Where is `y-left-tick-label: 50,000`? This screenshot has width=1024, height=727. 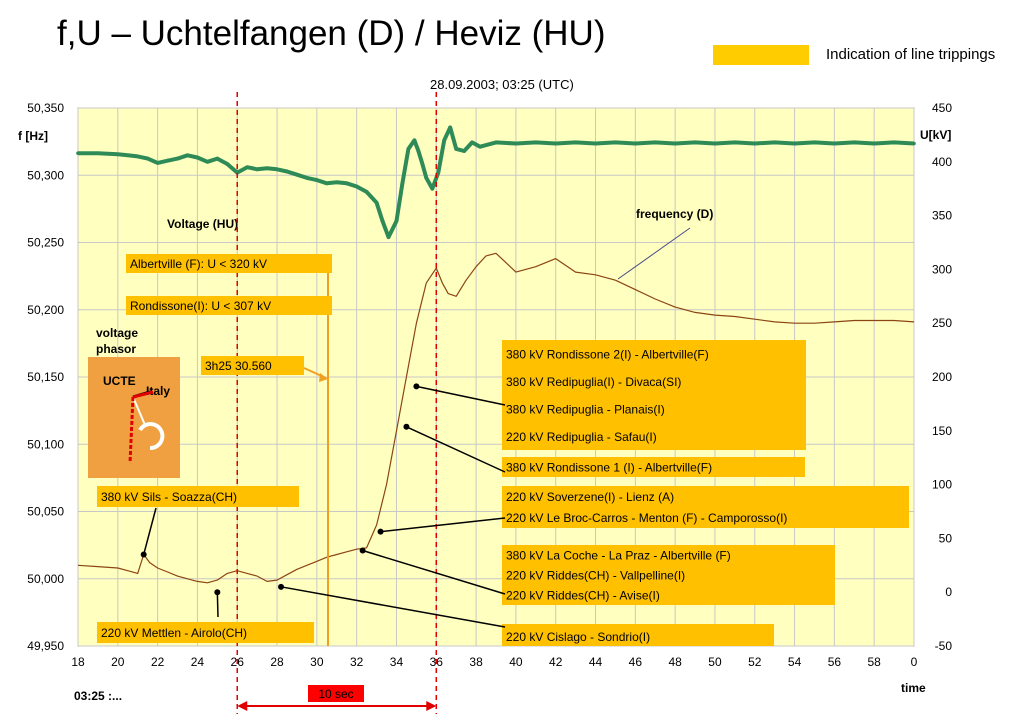 y-left-tick-label: 50,000 is located at coordinates (45, 579).